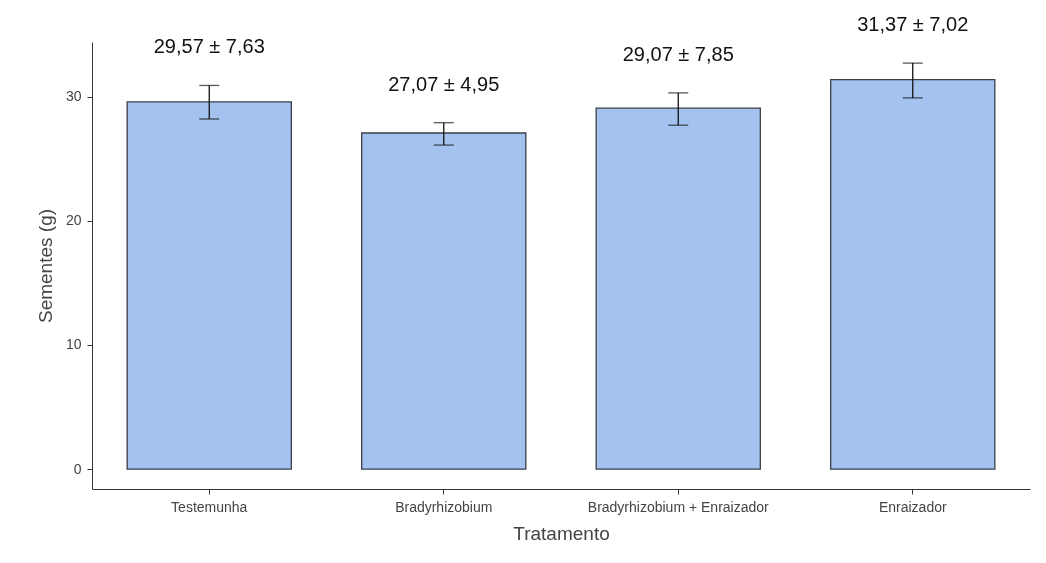 This screenshot has width=1046, height=563. I want to click on y-tick-label: 20, so click(73, 220).